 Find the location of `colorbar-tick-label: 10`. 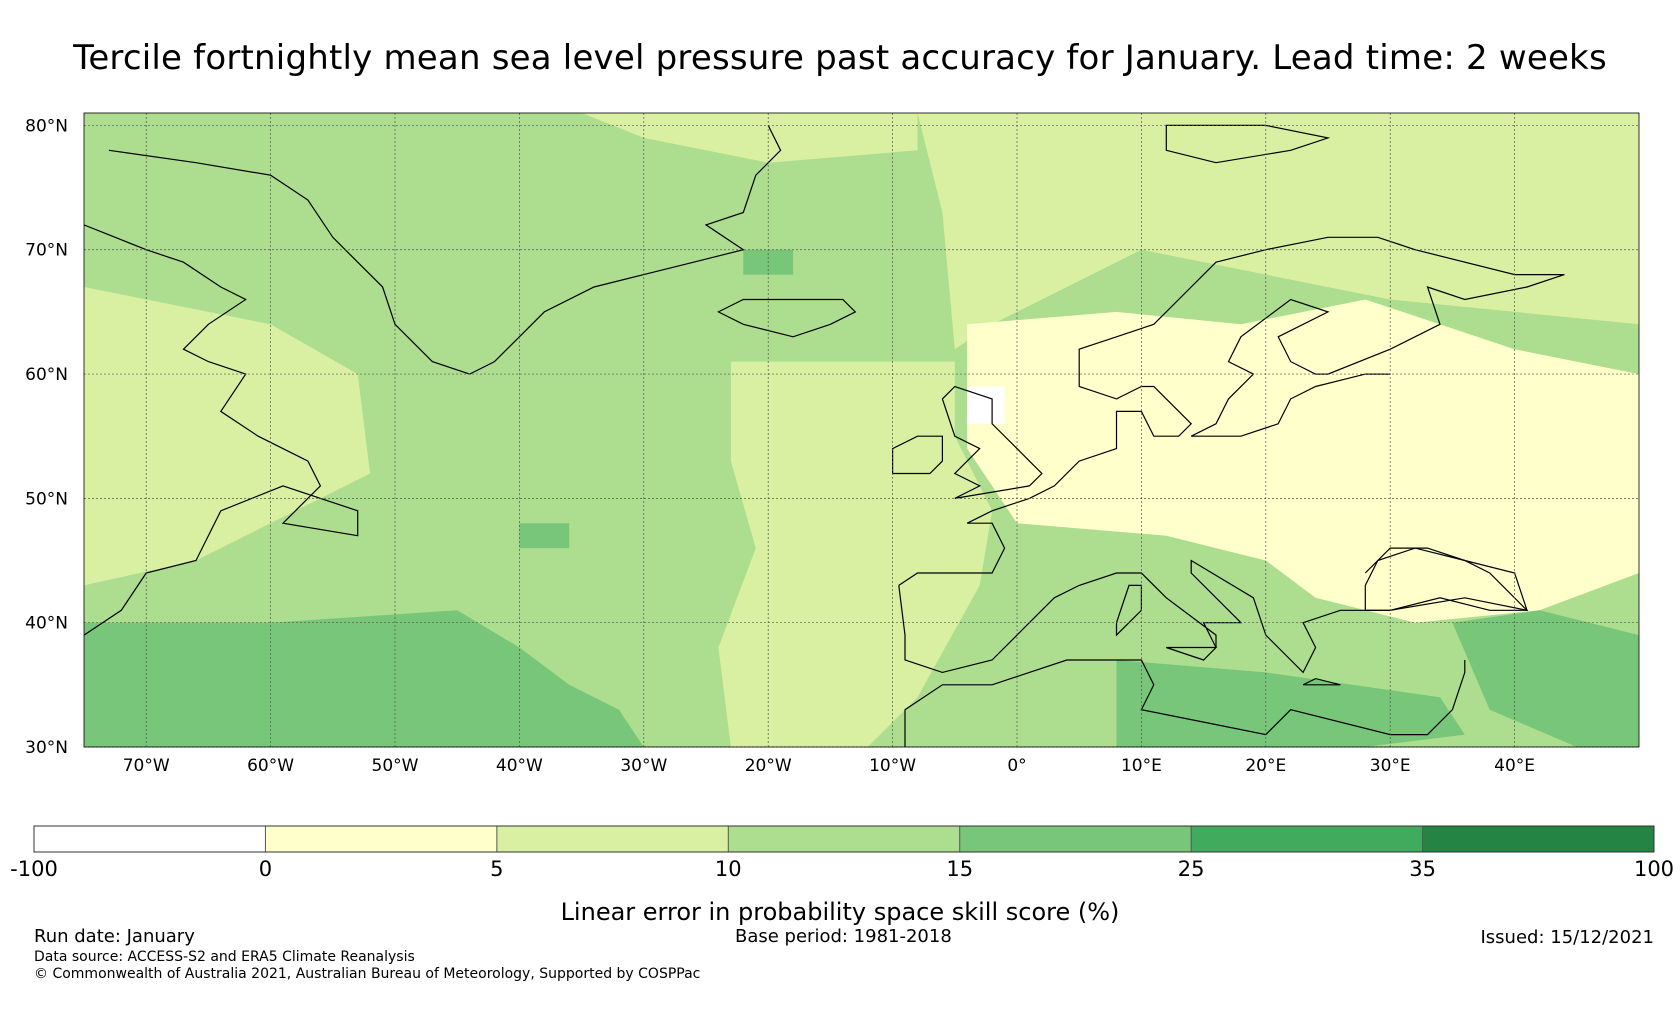

colorbar-tick-label: 10 is located at coordinates (728, 869).